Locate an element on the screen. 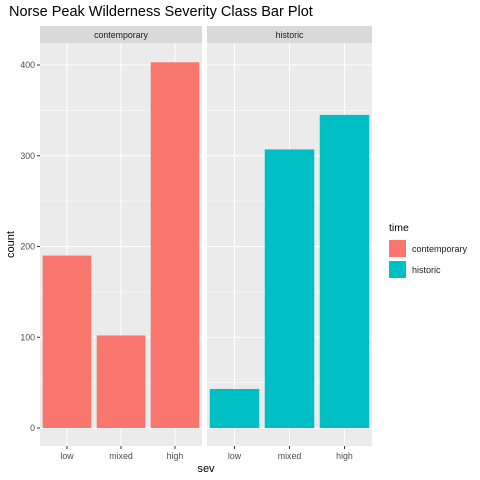 Image resolution: width=480 pixels, height=480 pixels. y-tick-label: 400 is located at coordinates (27, 65).